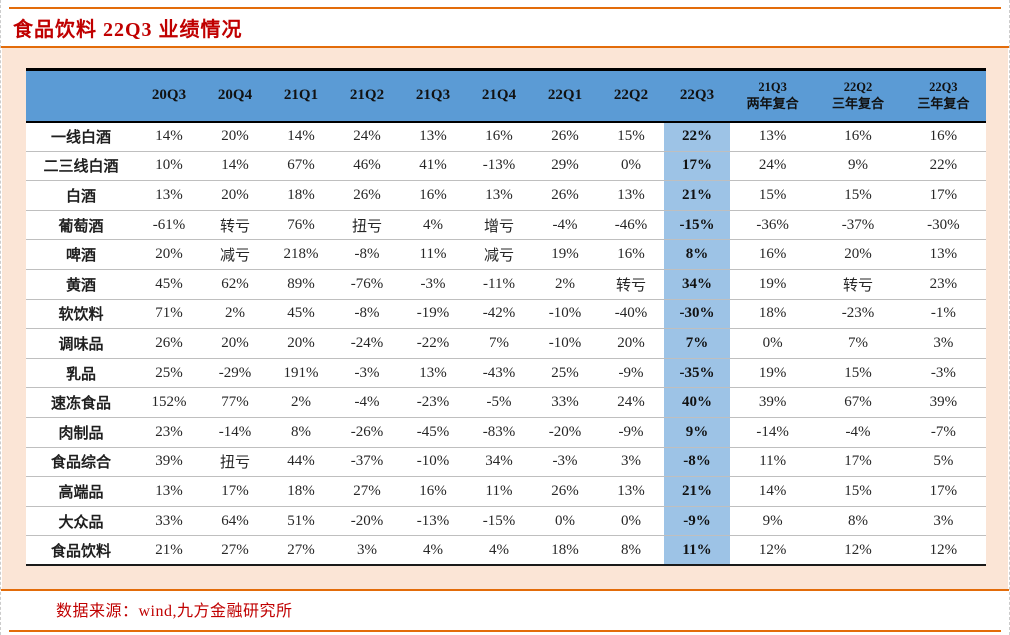  What do you see at coordinates (565, 165) in the screenshot?
I see `value-cell: 29%` at bounding box center [565, 165].